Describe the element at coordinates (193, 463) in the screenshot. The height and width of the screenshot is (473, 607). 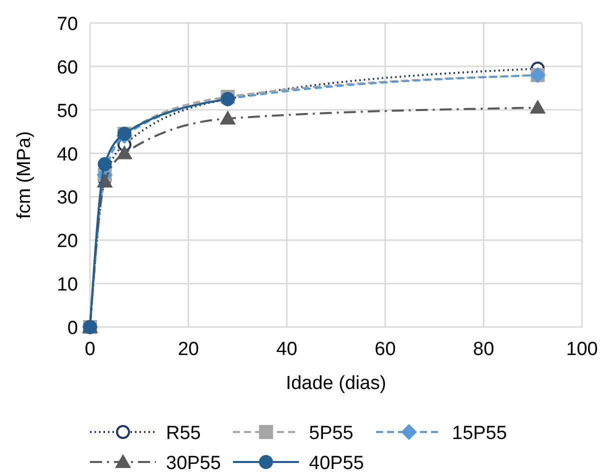
I see `legend-label: 30P55` at that location.